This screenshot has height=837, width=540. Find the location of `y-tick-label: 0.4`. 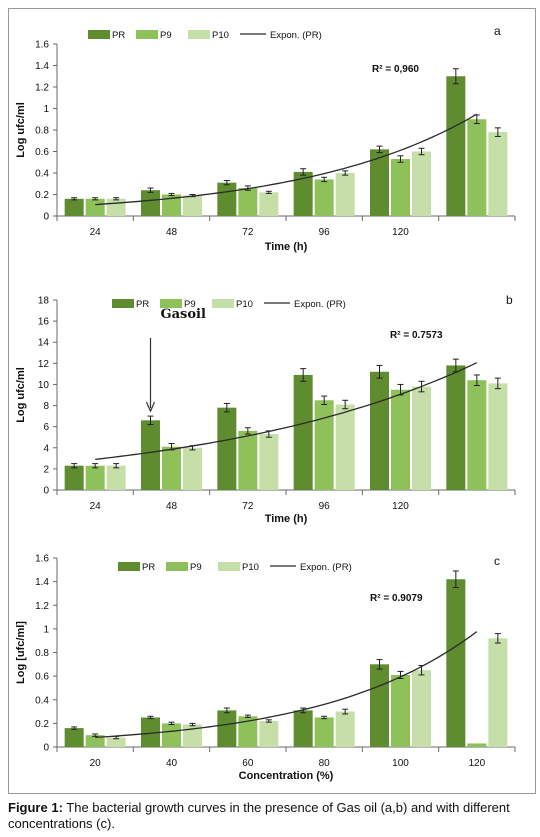

y-tick-label: 0.4 is located at coordinates (42, 700).